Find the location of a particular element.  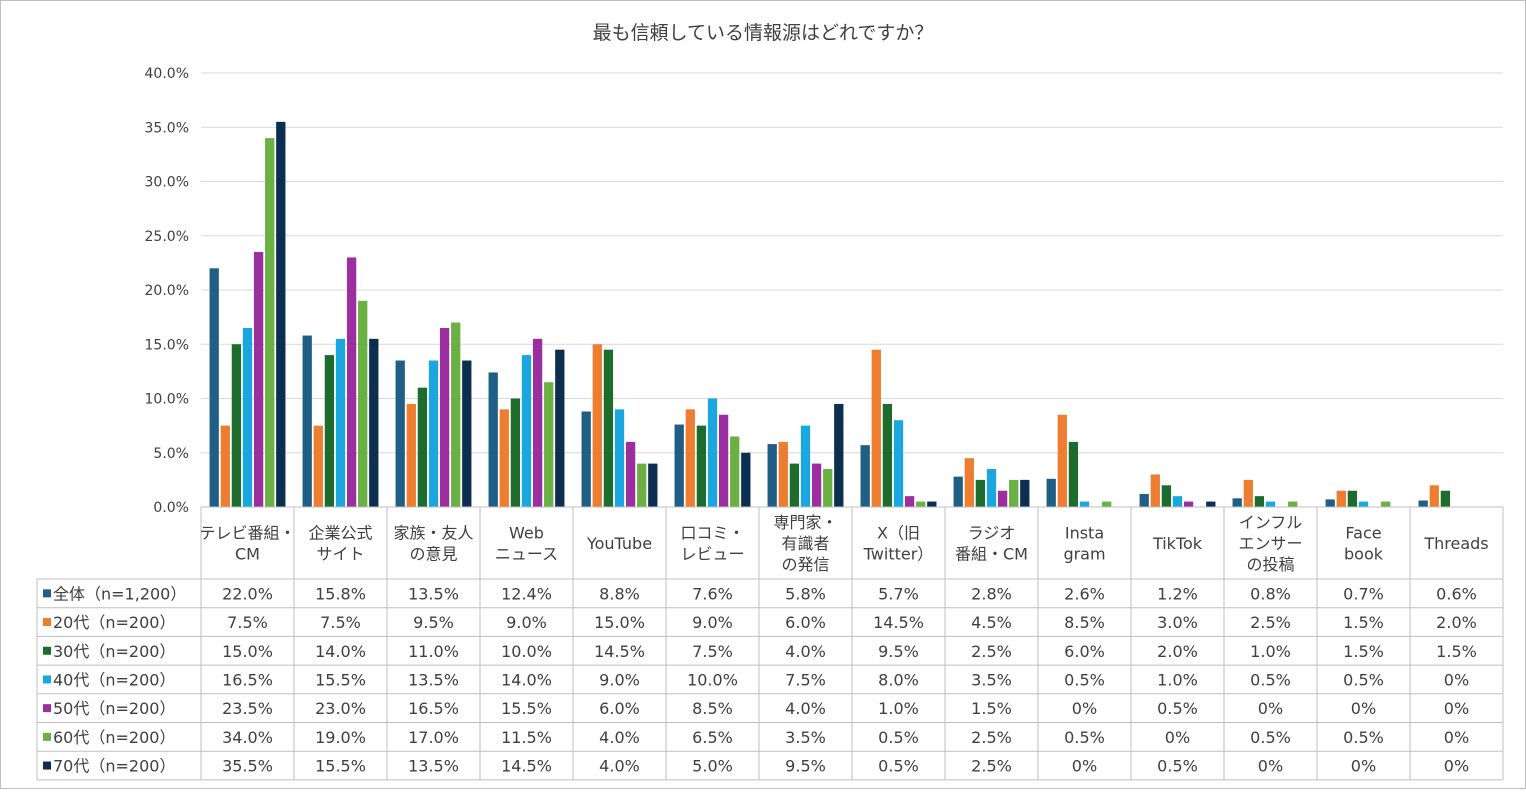

data-label: 6.0% is located at coordinates (619, 708).